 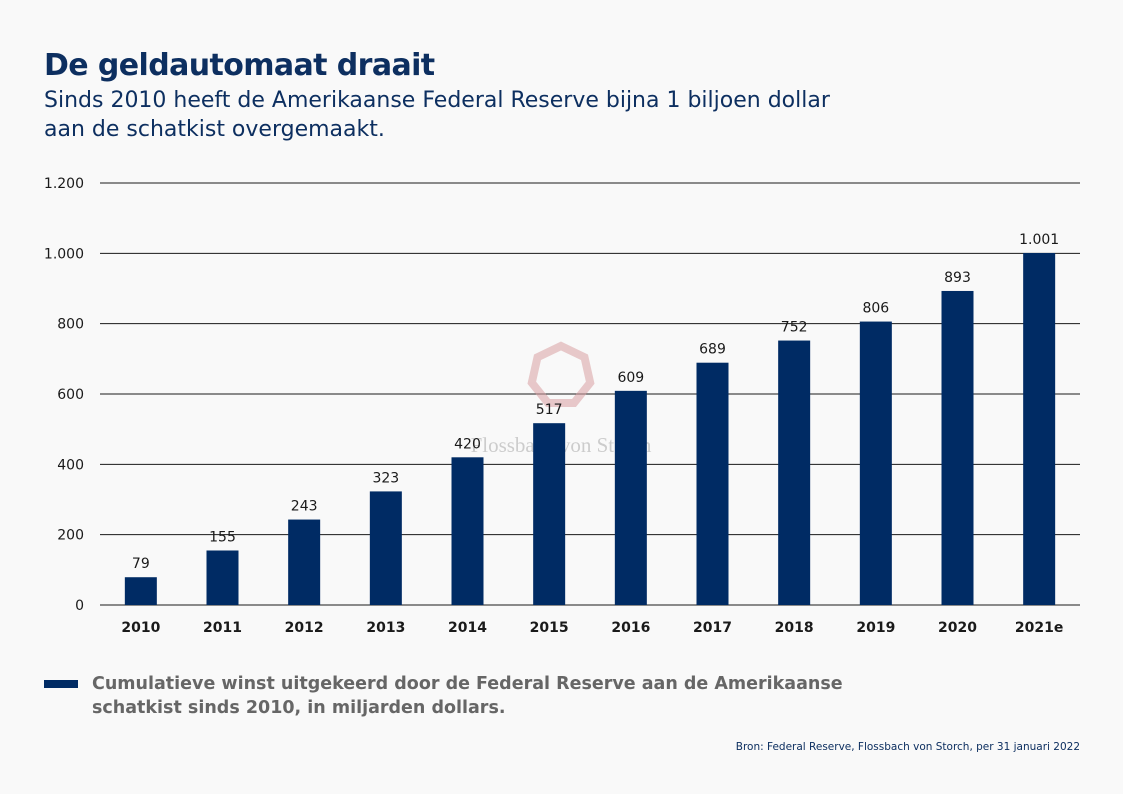 I want to click on y-tick-label: 800, so click(x=70, y=325).